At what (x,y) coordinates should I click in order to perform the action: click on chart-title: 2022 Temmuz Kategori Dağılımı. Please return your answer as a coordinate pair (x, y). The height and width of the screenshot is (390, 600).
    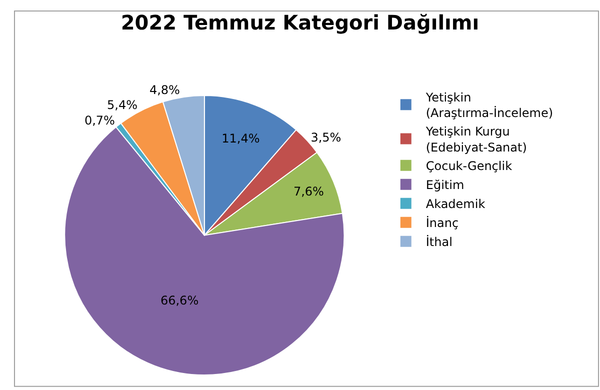
    Looking at the image, I should click on (300, 22).